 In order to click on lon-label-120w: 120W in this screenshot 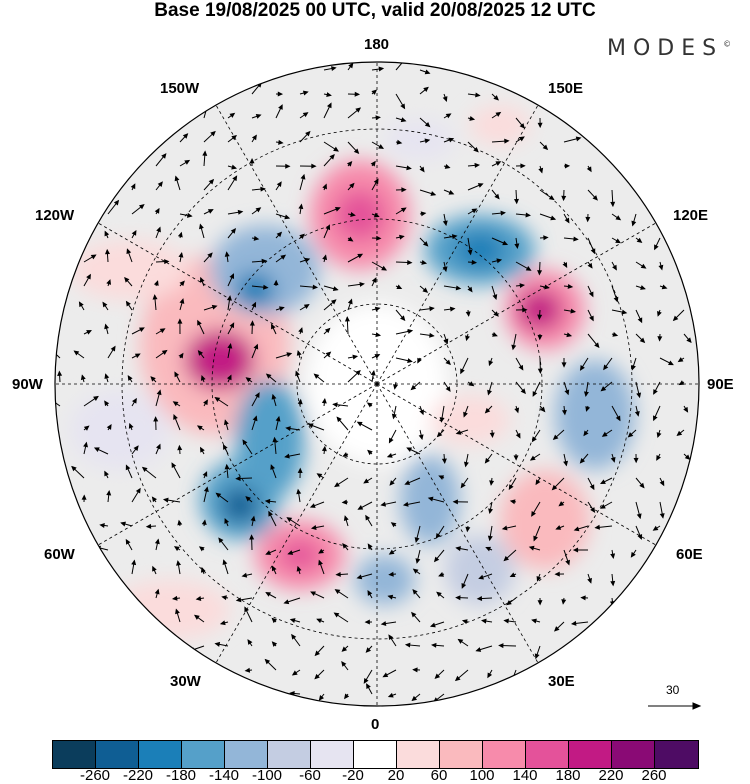, I will do `click(54, 215)`.